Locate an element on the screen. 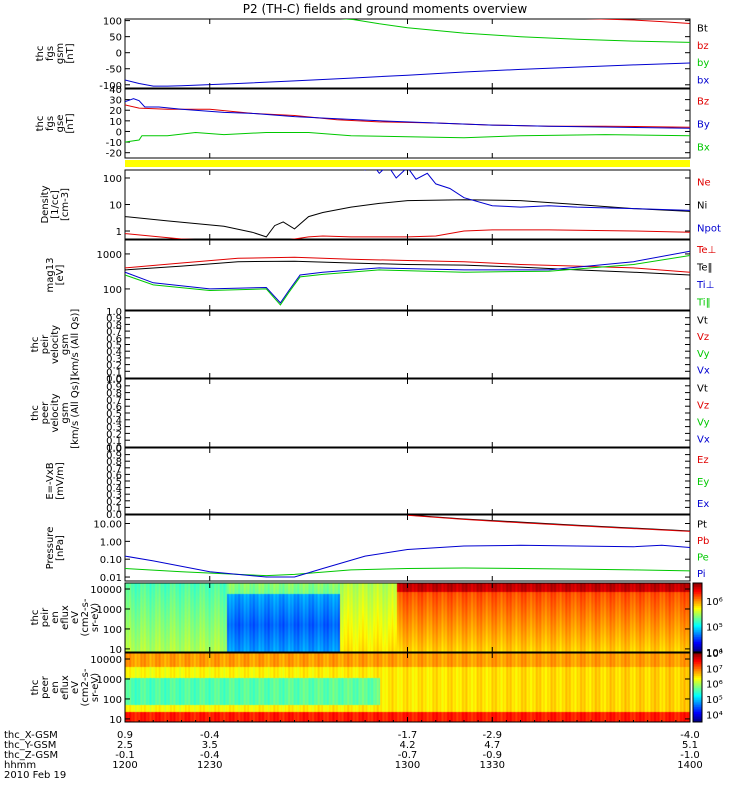  legend-item-Ti‖: Ti‖ is located at coordinates (703, 302).